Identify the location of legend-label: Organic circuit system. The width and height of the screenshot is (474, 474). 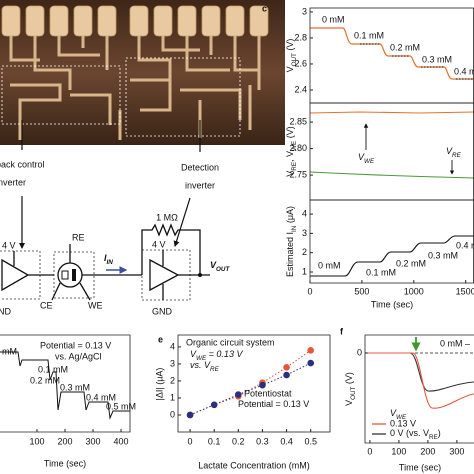
(230, 342).